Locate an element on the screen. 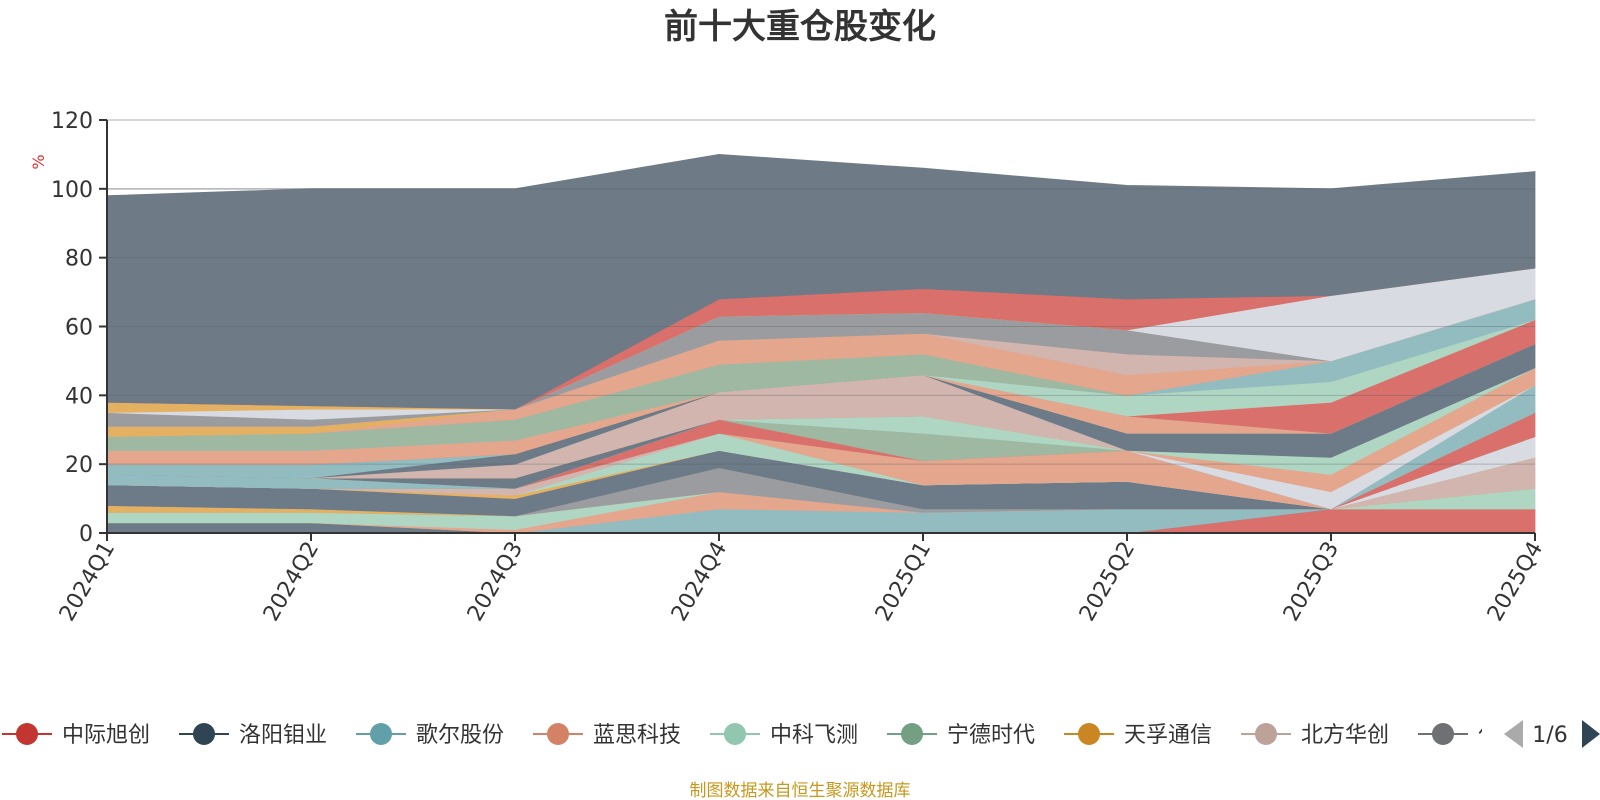  x-tick-label: 2025Q4 is located at coordinates (1515, 582).